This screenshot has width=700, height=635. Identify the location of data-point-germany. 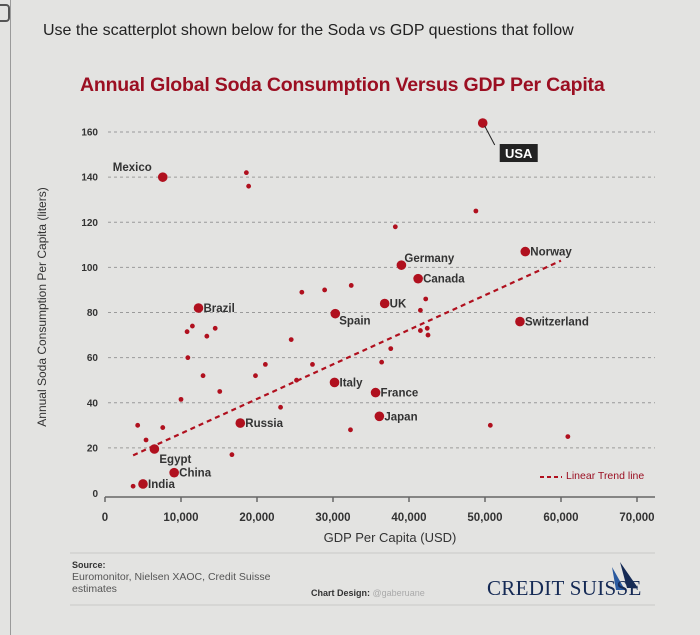
(401, 265).